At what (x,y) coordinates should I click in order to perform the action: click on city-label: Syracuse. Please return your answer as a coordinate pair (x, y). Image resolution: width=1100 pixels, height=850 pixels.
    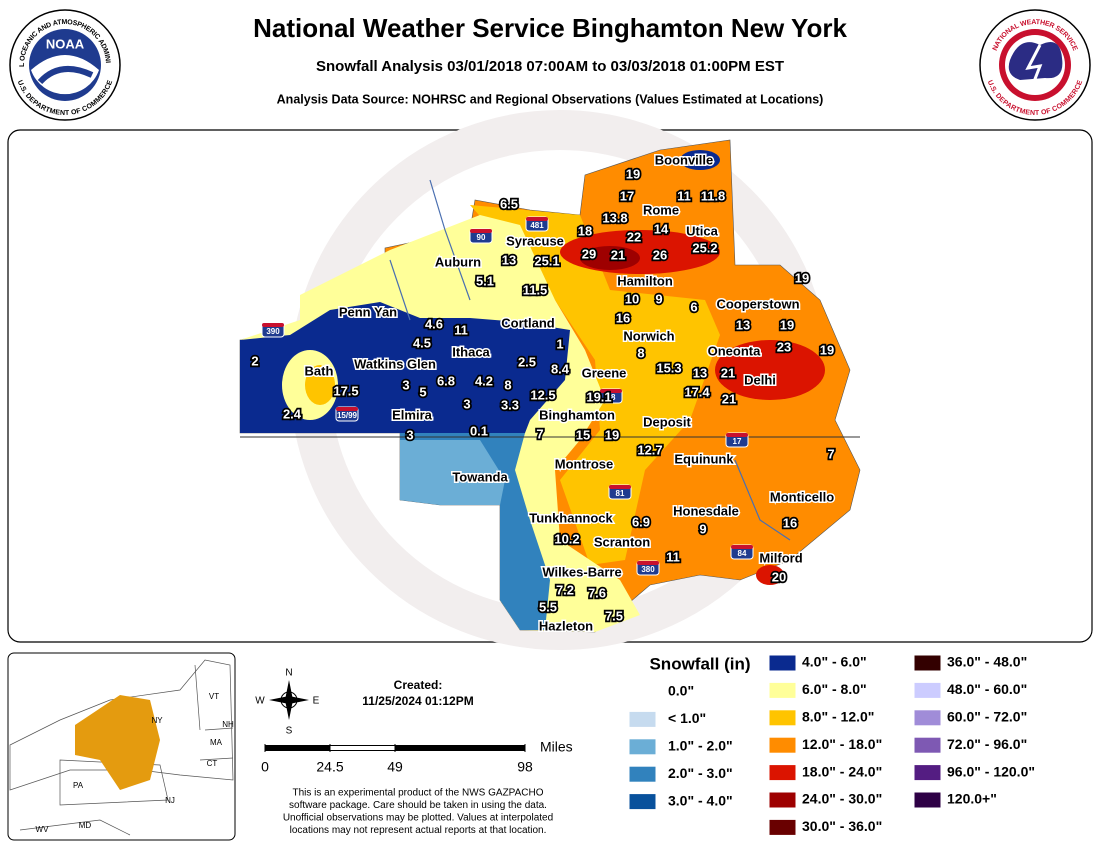
    Looking at the image, I should click on (535, 240).